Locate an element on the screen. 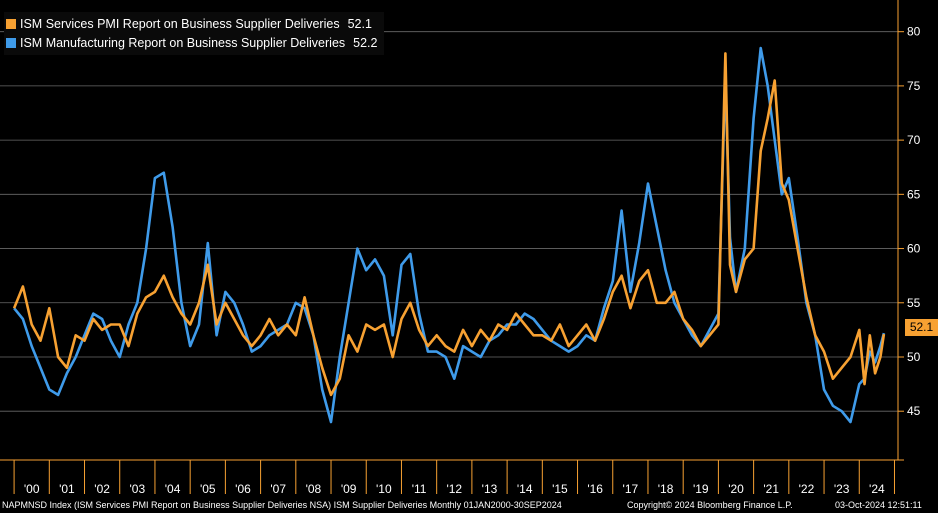 The width and height of the screenshot is (938, 513). x-tick-label: '16 is located at coordinates (595, 489).